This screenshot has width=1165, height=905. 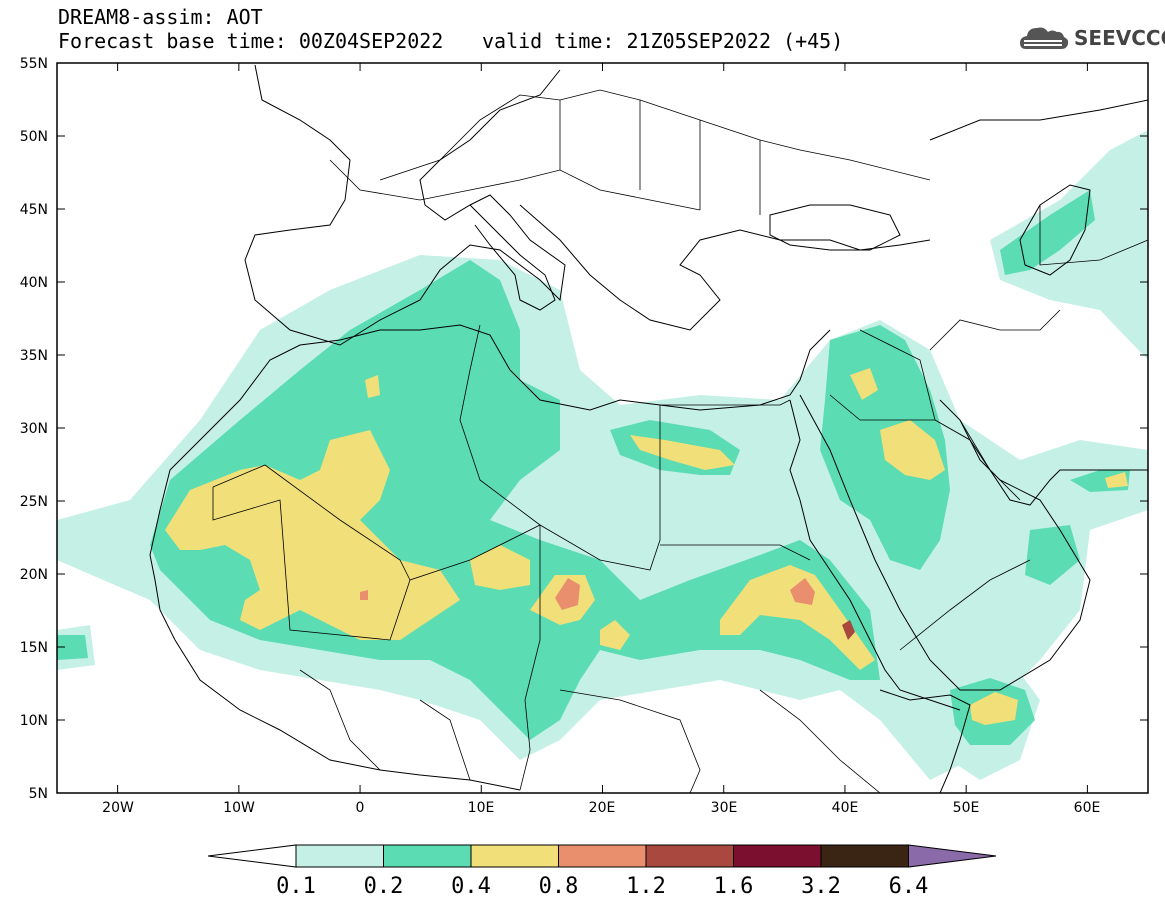 What do you see at coordinates (34, 648) in the screenshot?
I see `lat-label: 15N` at bounding box center [34, 648].